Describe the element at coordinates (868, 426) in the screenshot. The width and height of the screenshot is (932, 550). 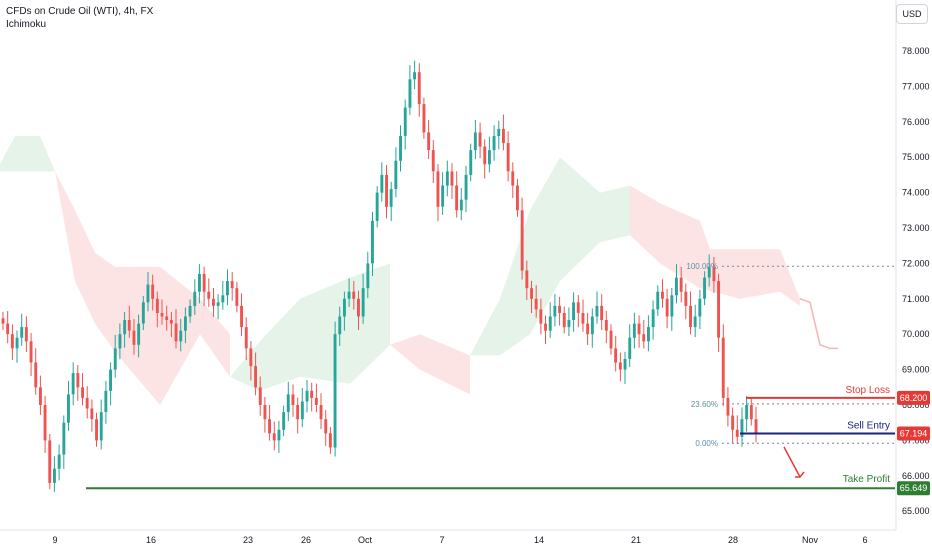
I see `sell-entry-label: Sell Entry` at that location.